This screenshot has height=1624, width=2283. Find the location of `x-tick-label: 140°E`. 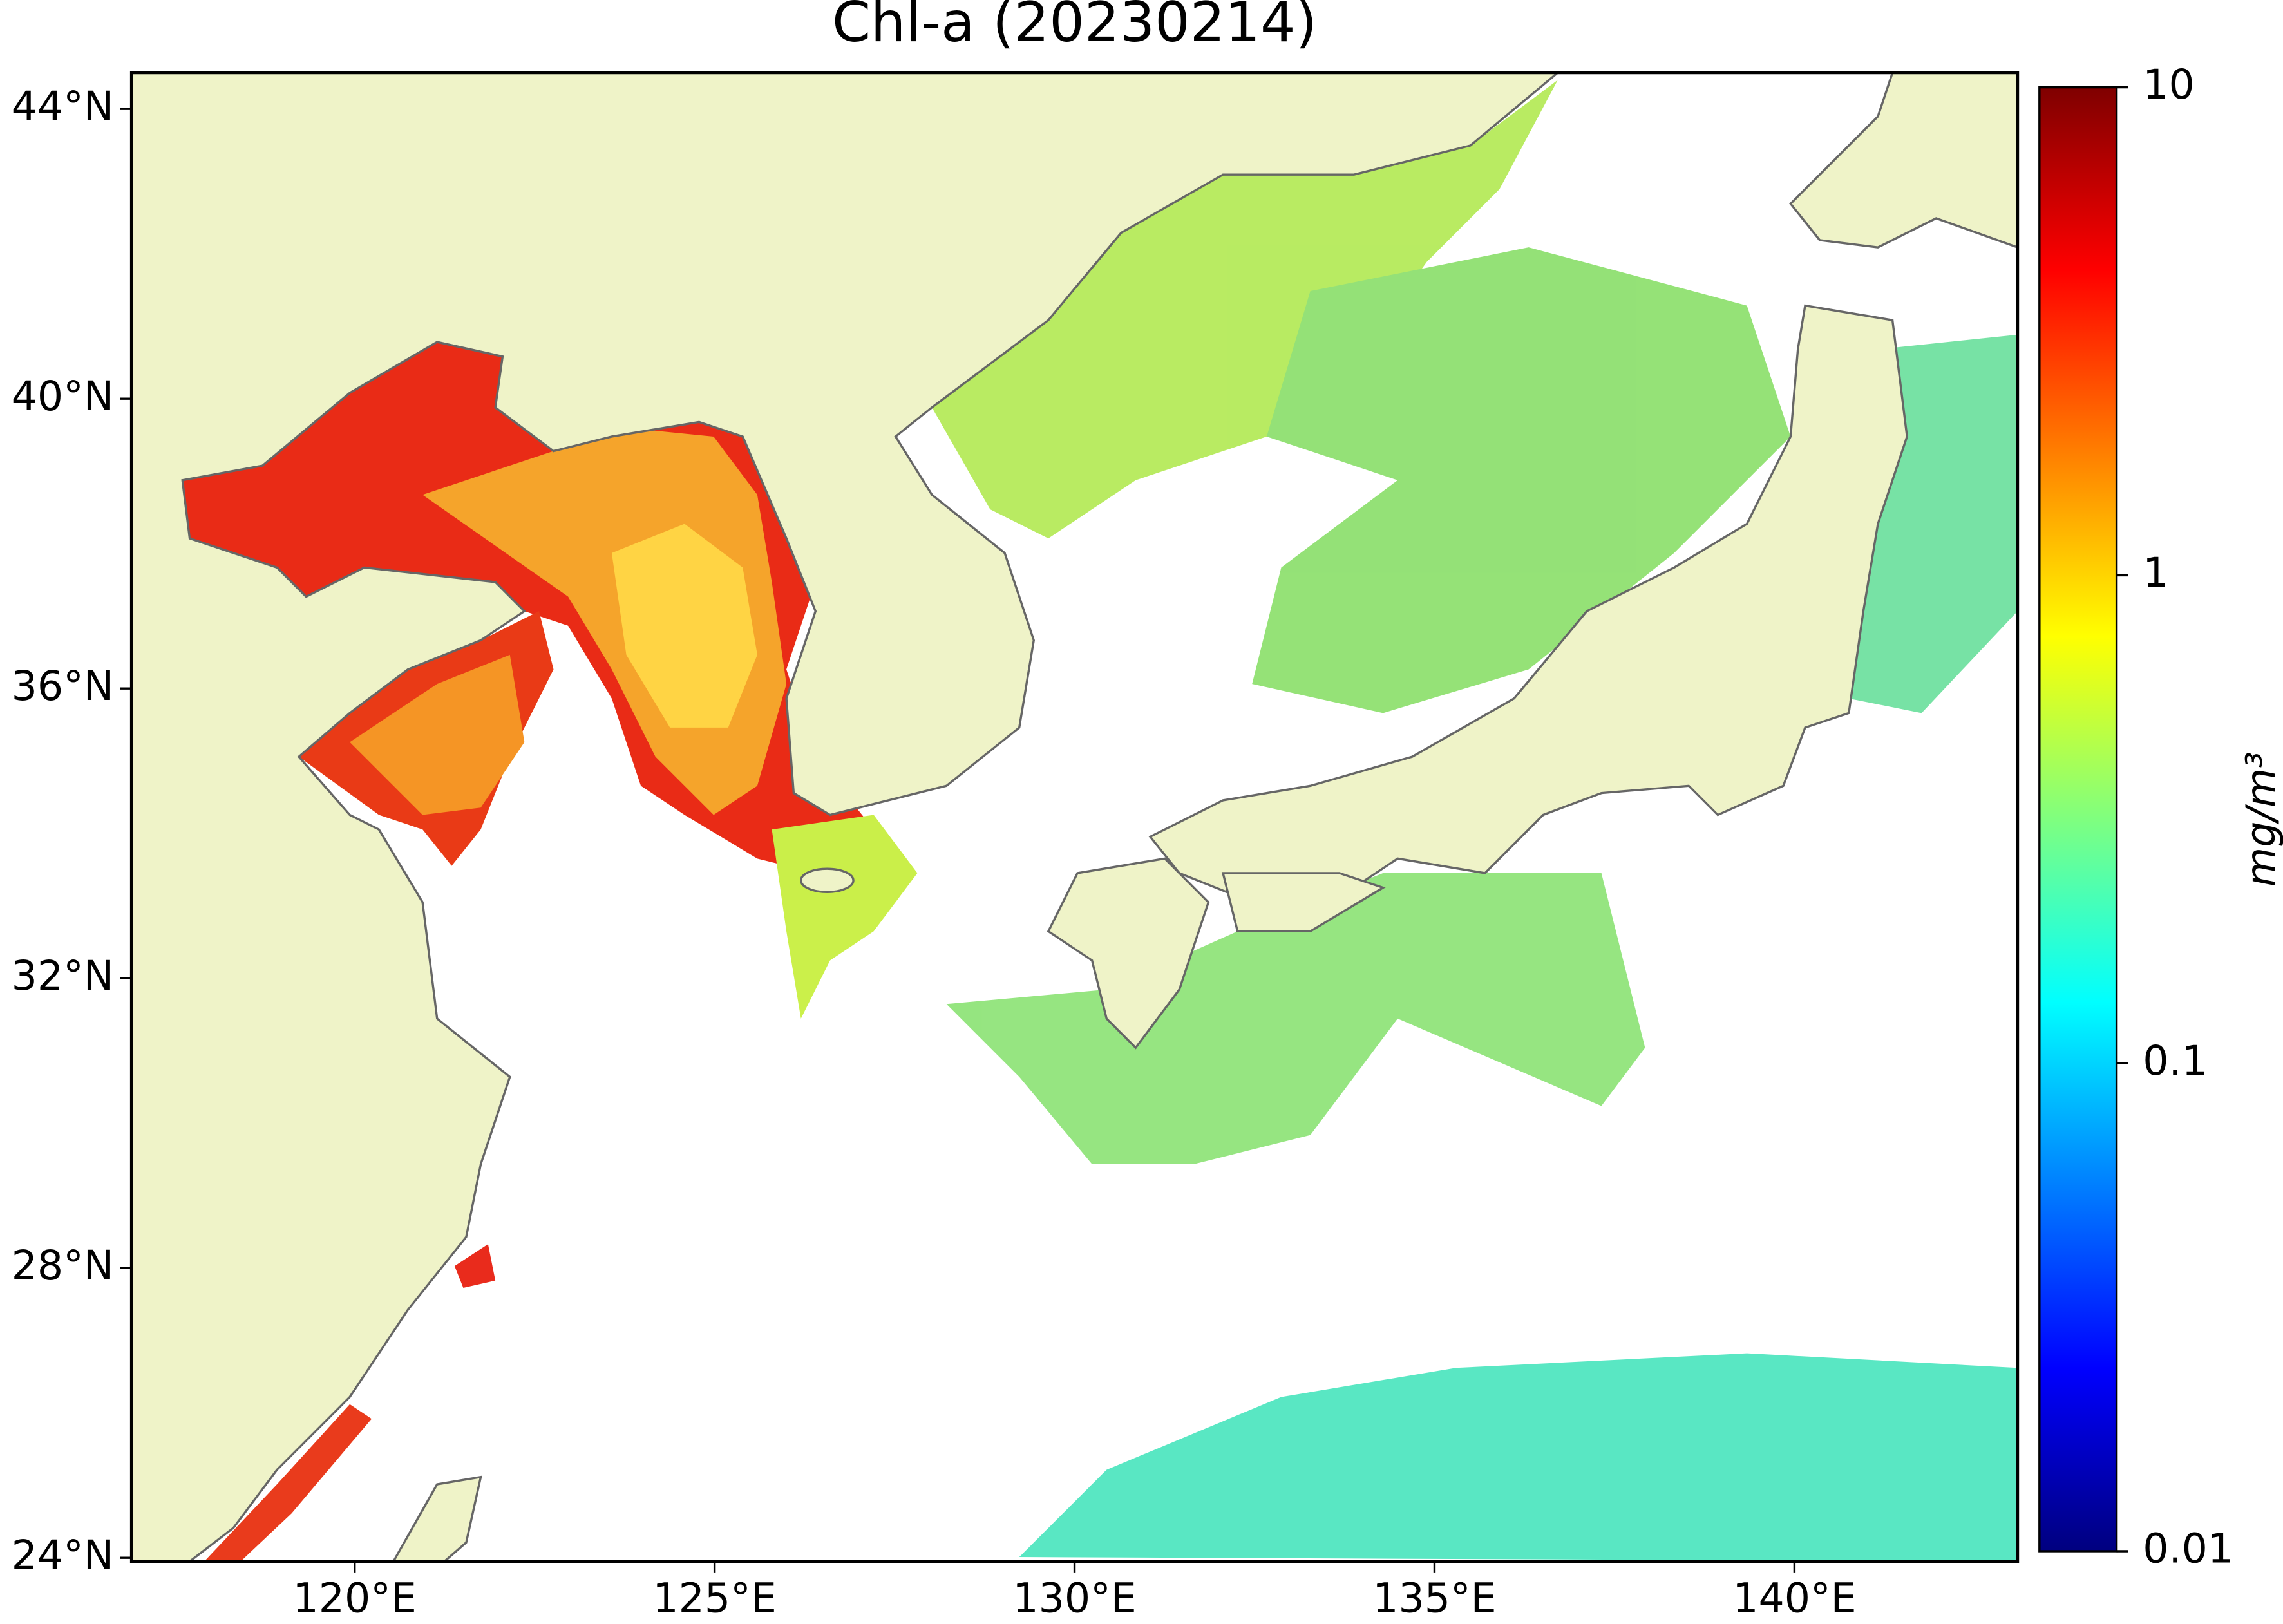

x-tick-label: 140°E is located at coordinates (1794, 1598).